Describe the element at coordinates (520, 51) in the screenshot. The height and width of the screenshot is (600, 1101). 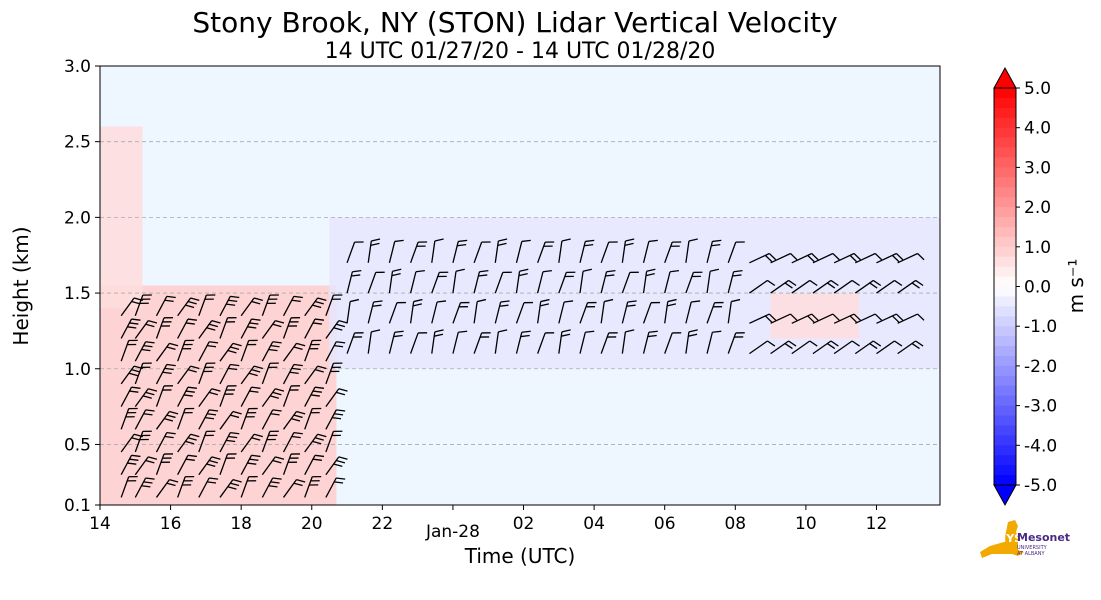
I see `chart-subtitle: 14 UTC 01/27/20 - 14 UTC 01/28/20` at that location.